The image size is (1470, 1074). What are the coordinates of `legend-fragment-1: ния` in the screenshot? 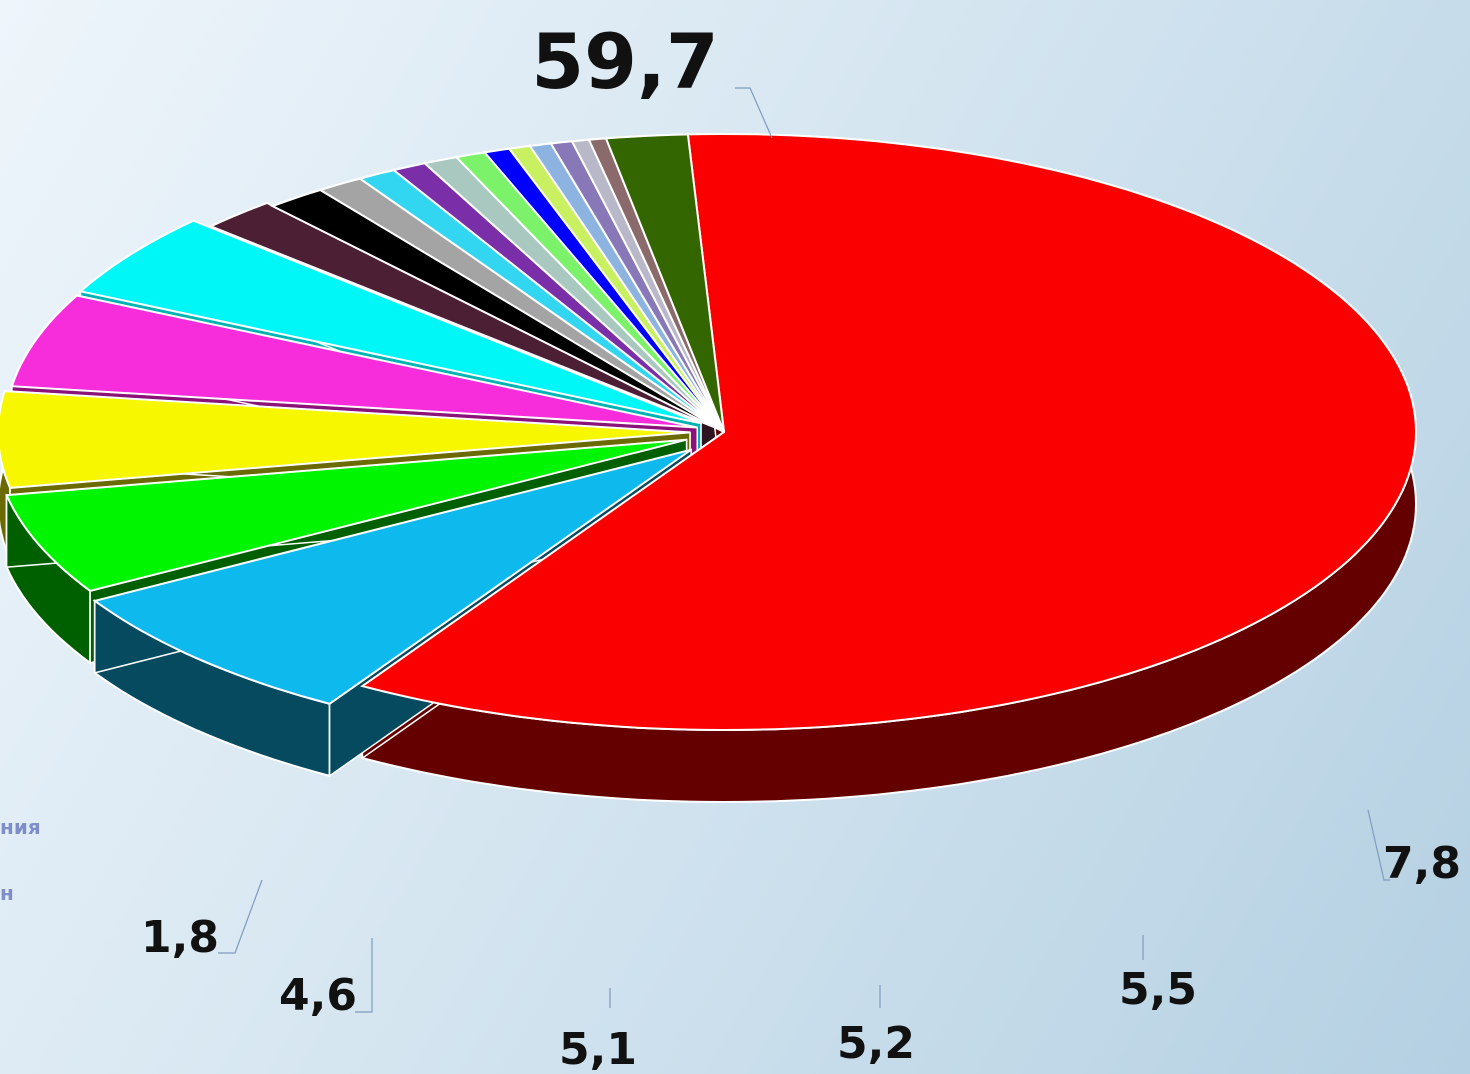 It's located at (20, 827).